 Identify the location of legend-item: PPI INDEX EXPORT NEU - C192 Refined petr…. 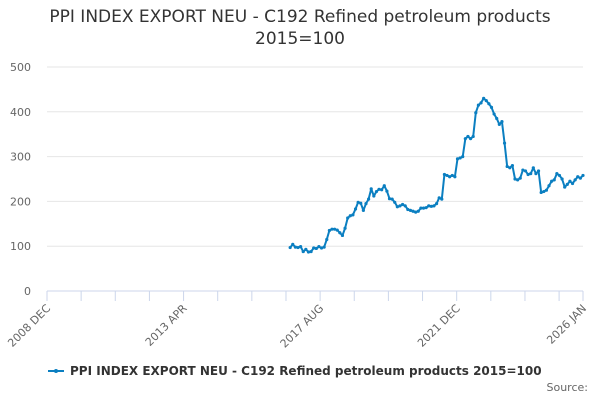
(295, 371).